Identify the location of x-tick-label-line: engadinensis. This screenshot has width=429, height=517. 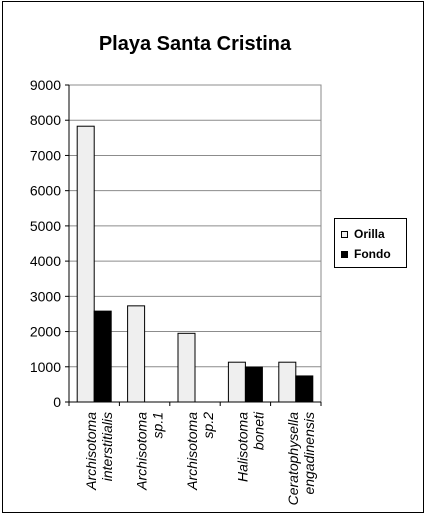
(309, 453).